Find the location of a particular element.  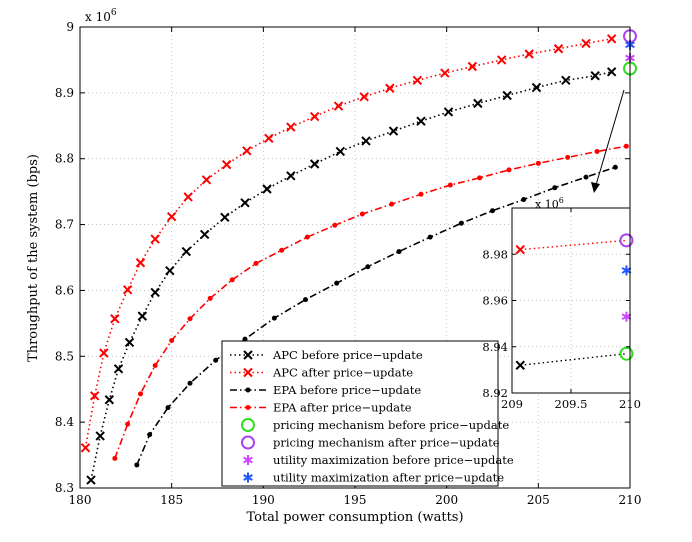

inset-exponent-label: x 106 is located at coordinates (549, 203).